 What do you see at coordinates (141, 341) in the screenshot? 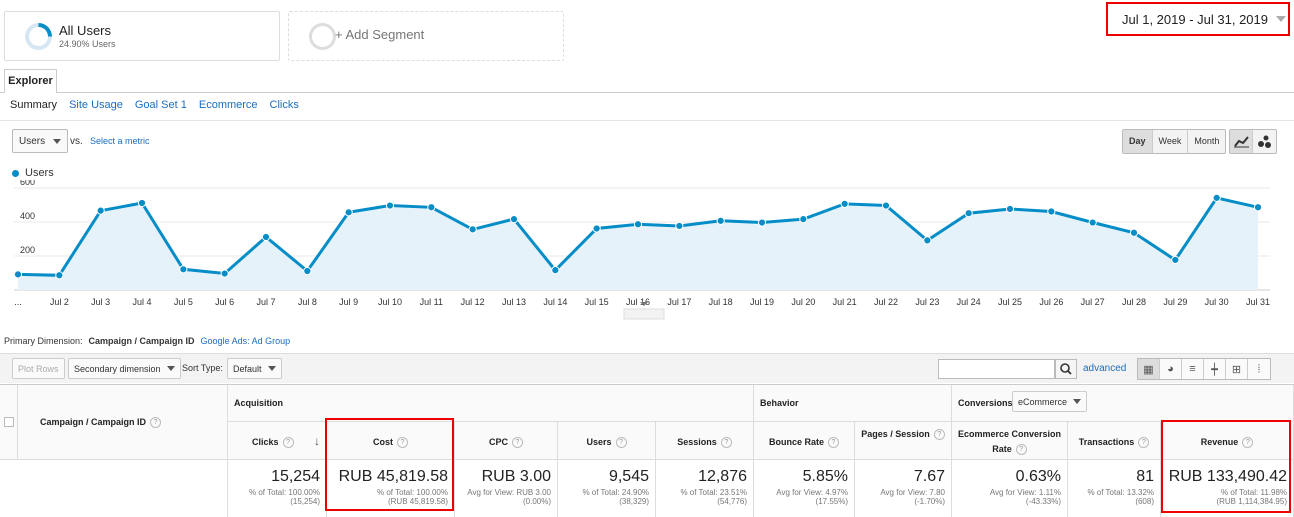
I see `primary-dimension-current: Campaign / Campaign ID` at bounding box center [141, 341].